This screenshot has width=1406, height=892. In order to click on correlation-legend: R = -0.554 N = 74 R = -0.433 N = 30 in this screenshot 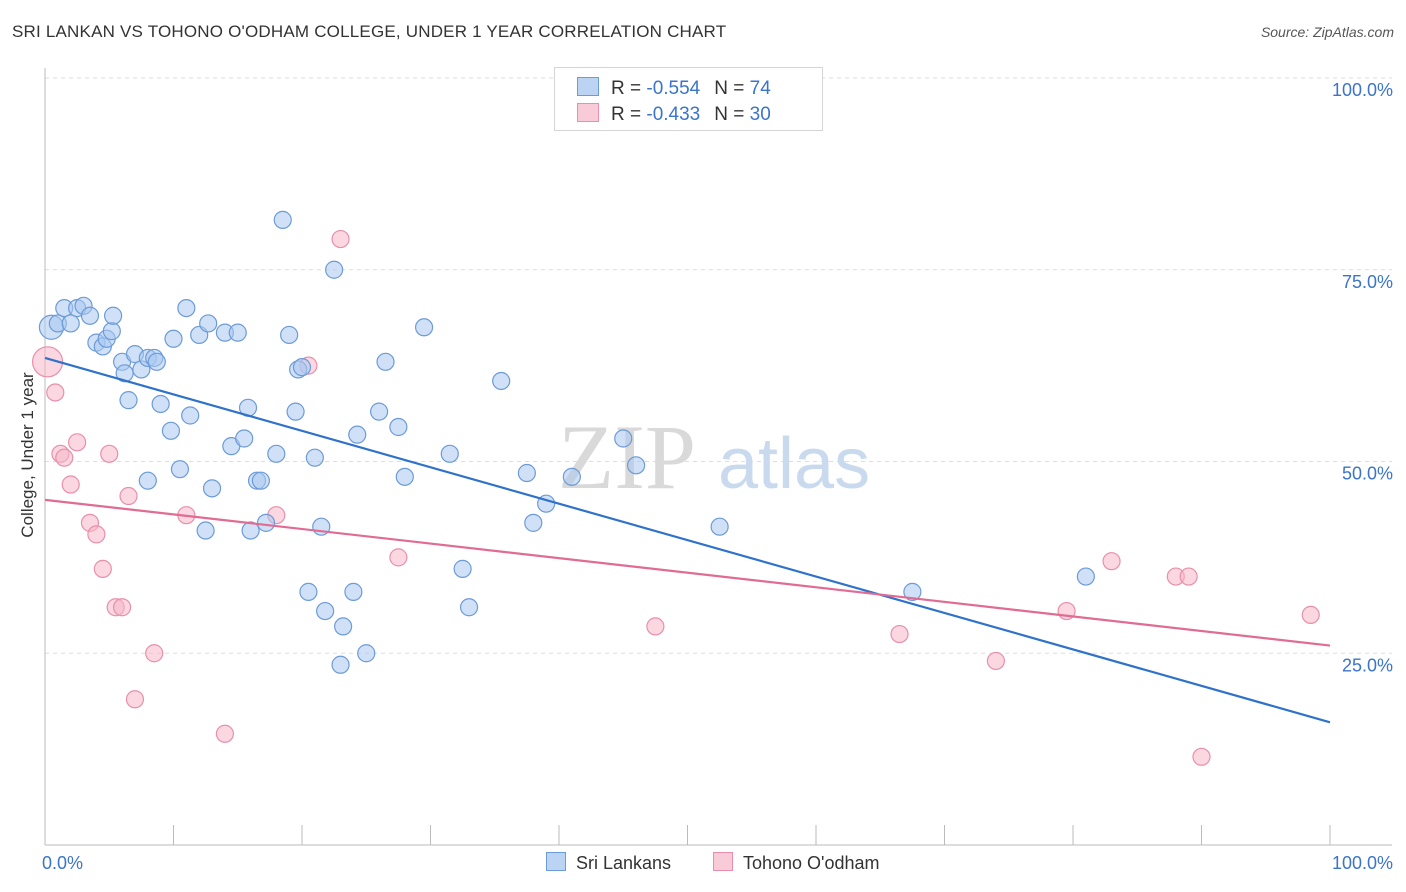, I will do `click(688, 99)`.